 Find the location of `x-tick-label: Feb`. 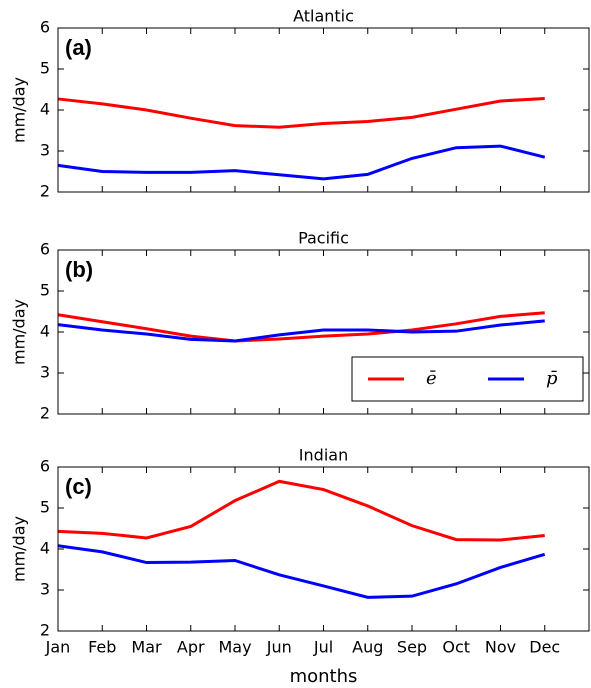

x-tick-label: Feb is located at coordinates (102, 647).